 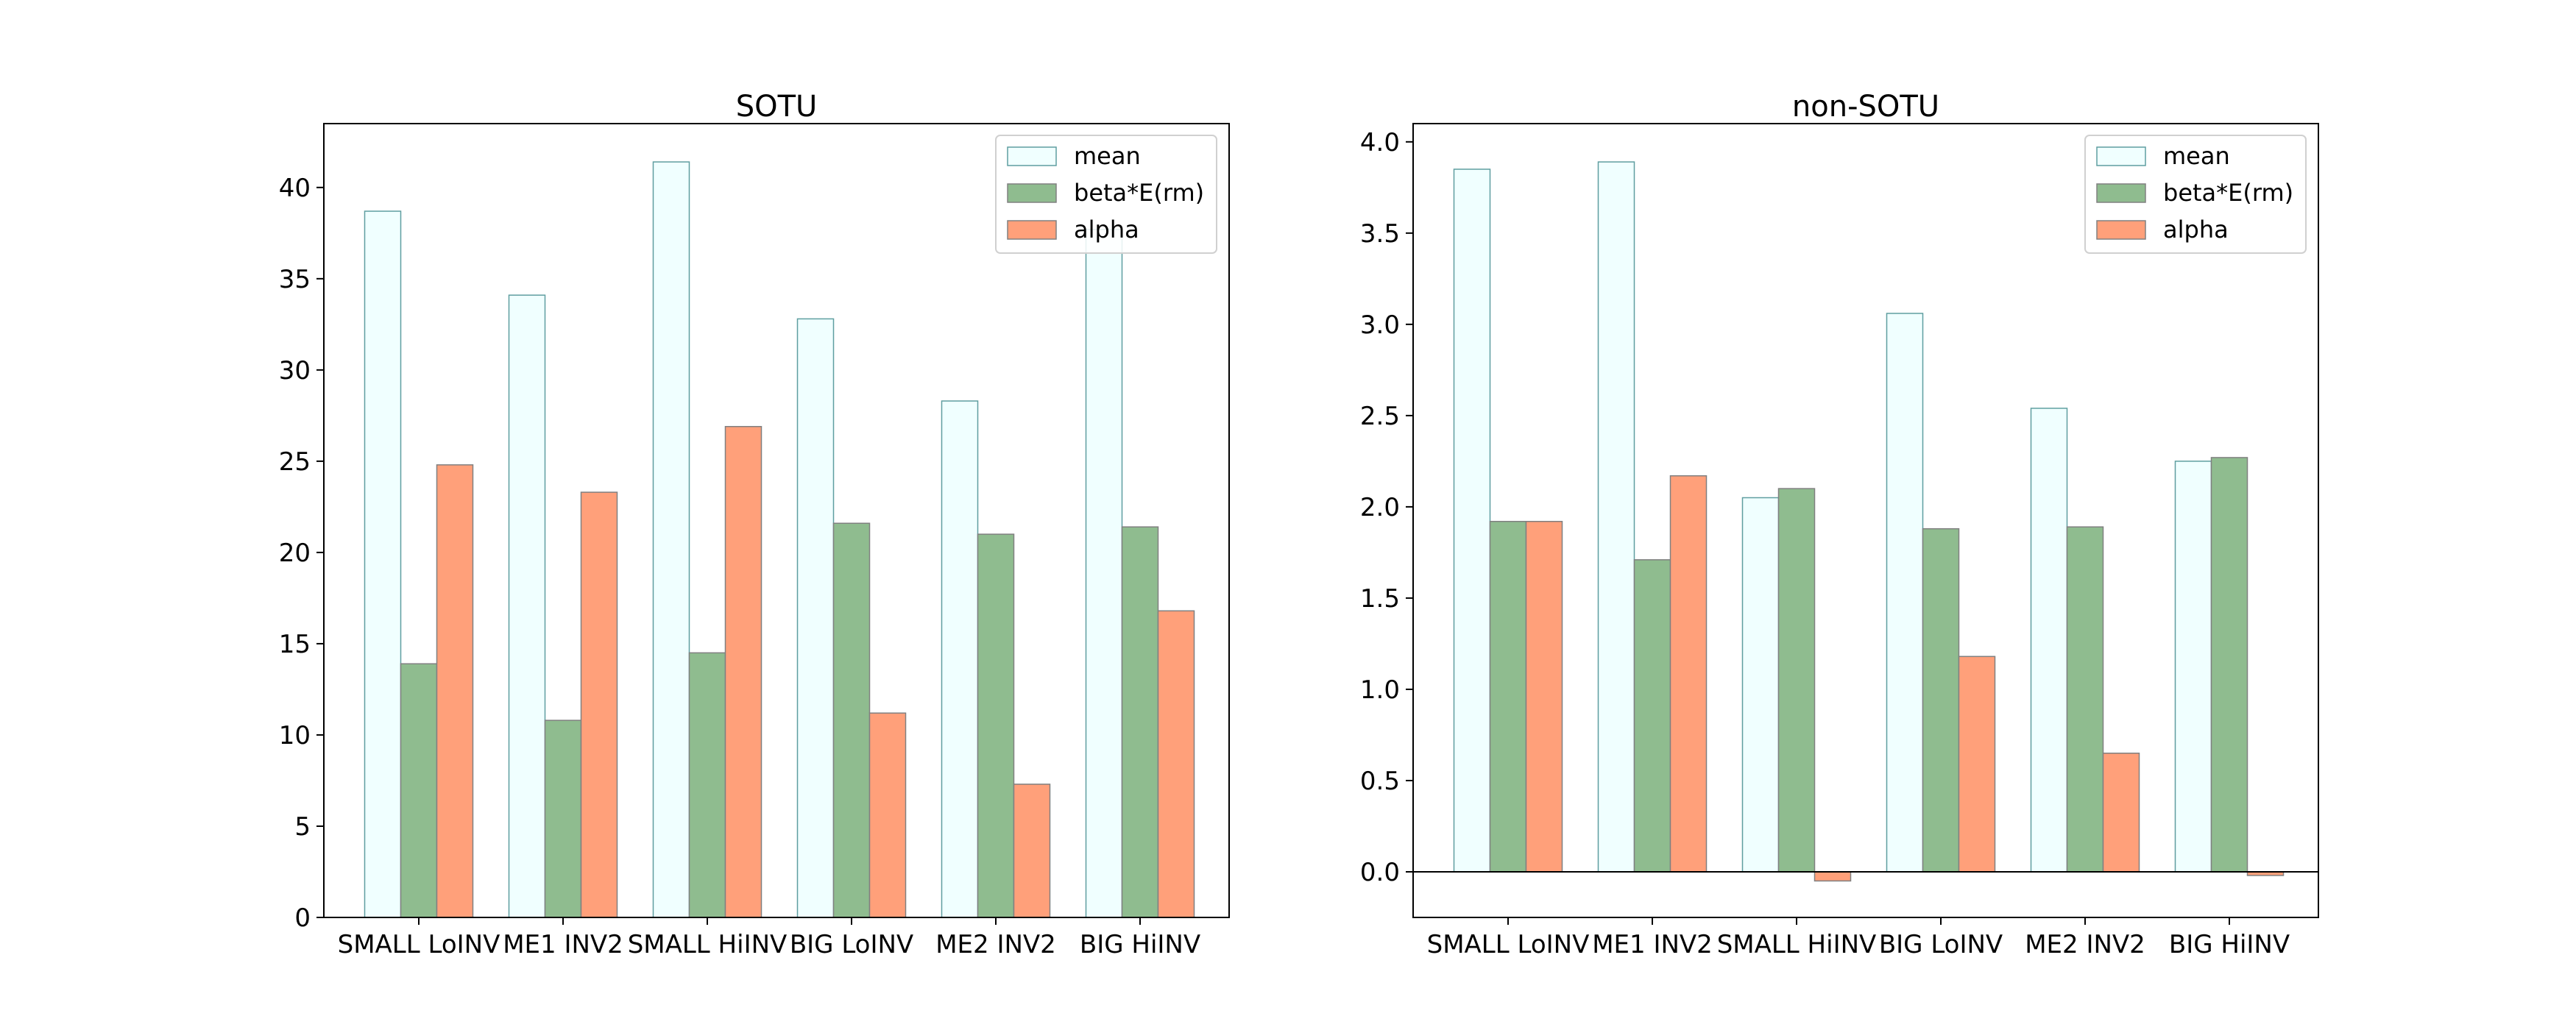 I want to click on y-tick-label: 10, so click(x=295, y=736).